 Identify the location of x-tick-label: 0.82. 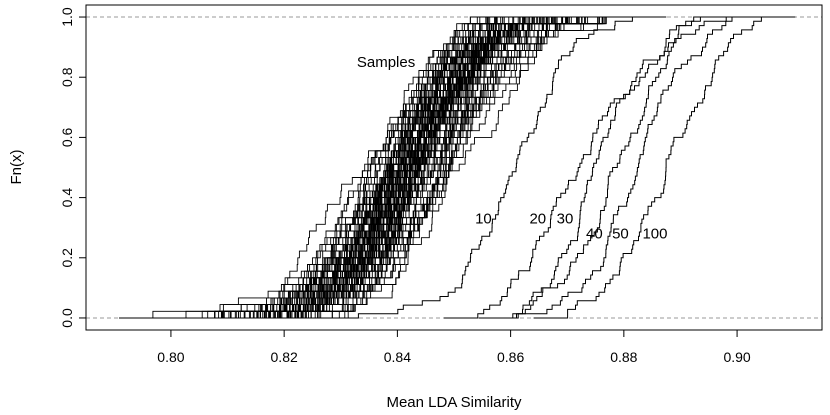
(284, 357).